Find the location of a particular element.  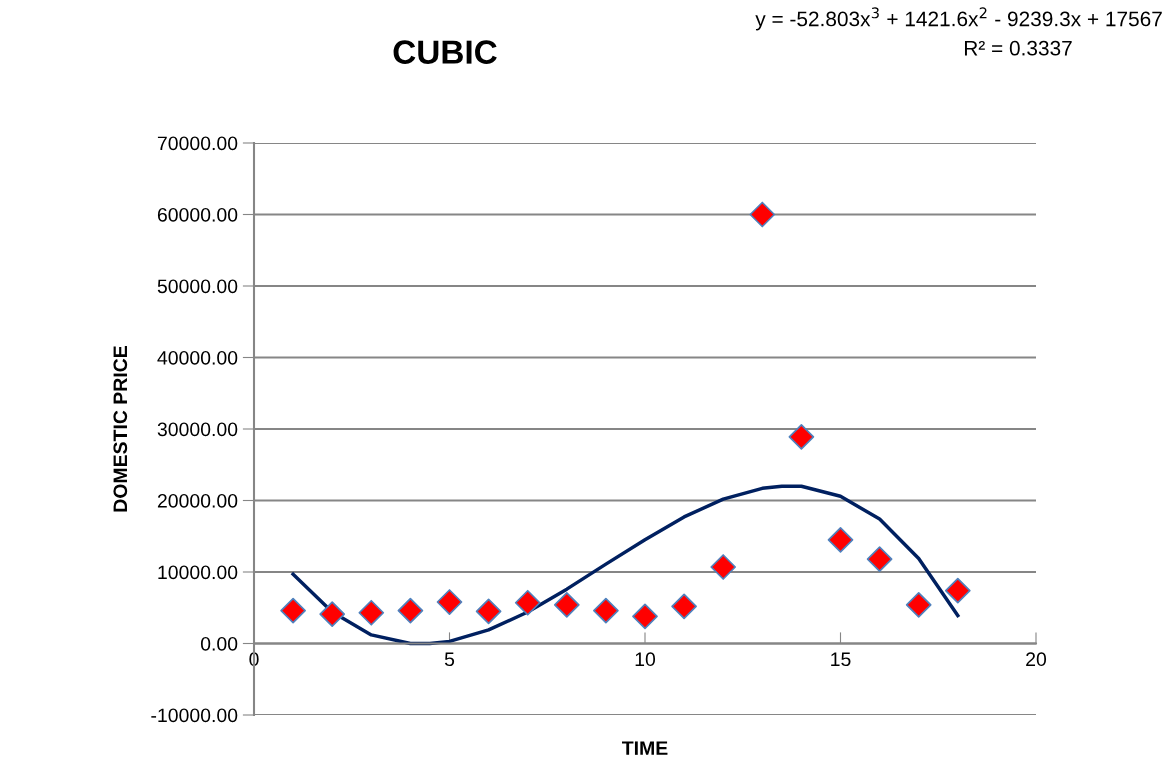

y-tick-label: 30000.00 is located at coordinates (197, 429).